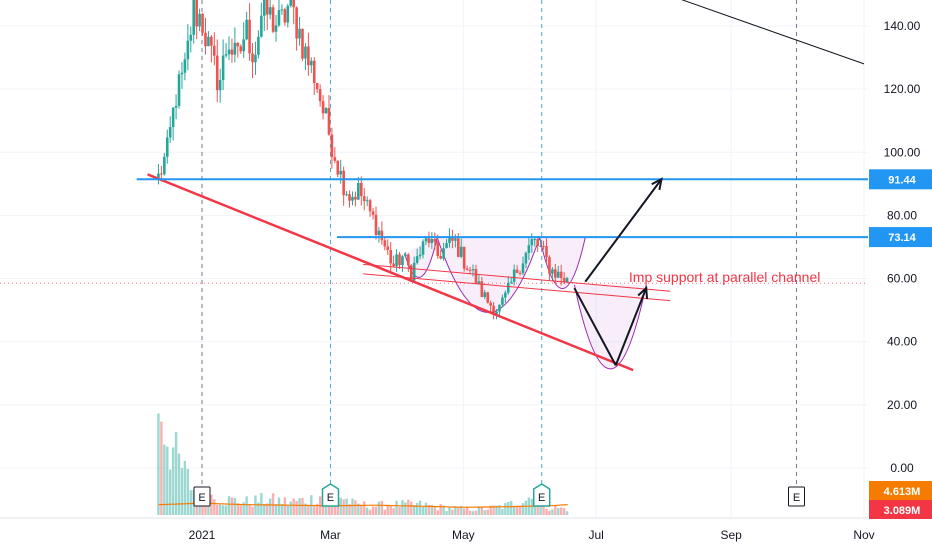 This screenshot has width=932, height=550. I want to click on price-level-badge-label: 73.14, so click(902, 238).